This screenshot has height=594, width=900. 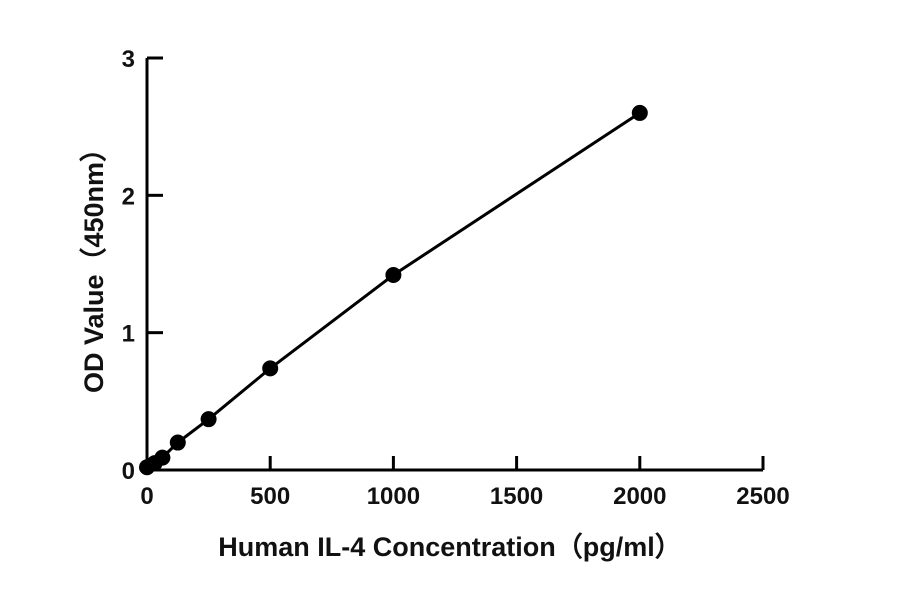 What do you see at coordinates (465, 483) in the screenshot?
I see `x-ticks: 0 500 1000 1500 2000 2500` at bounding box center [465, 483].